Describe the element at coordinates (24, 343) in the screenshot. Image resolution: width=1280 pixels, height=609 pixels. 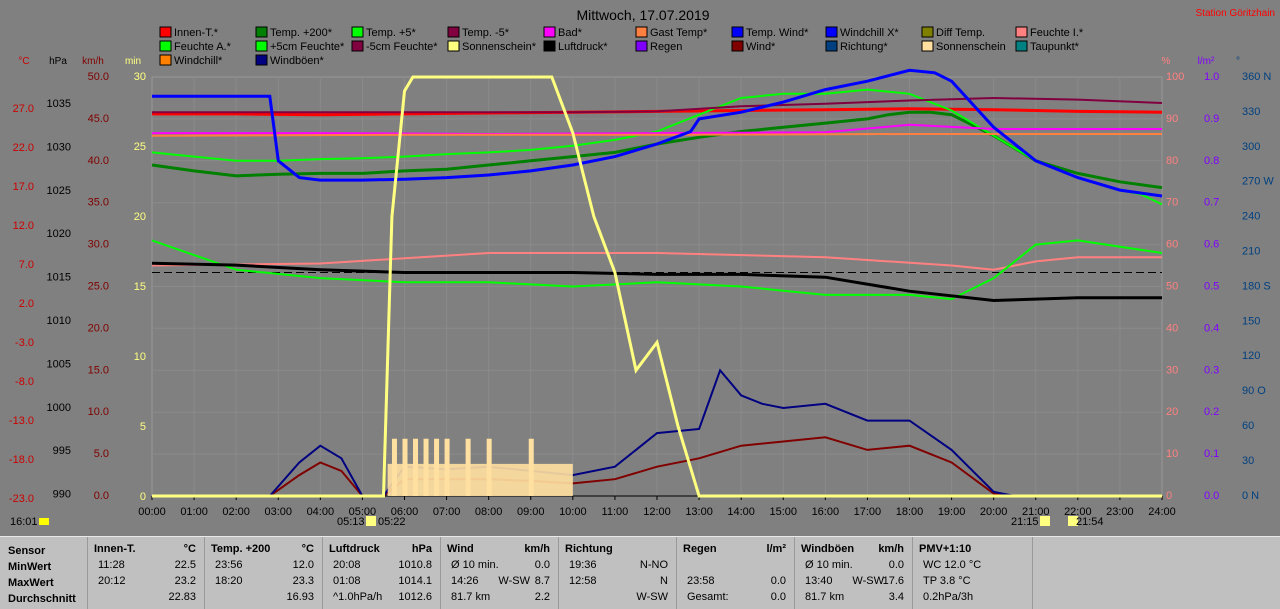
I see `celsius-tick: -3.0` at that location.